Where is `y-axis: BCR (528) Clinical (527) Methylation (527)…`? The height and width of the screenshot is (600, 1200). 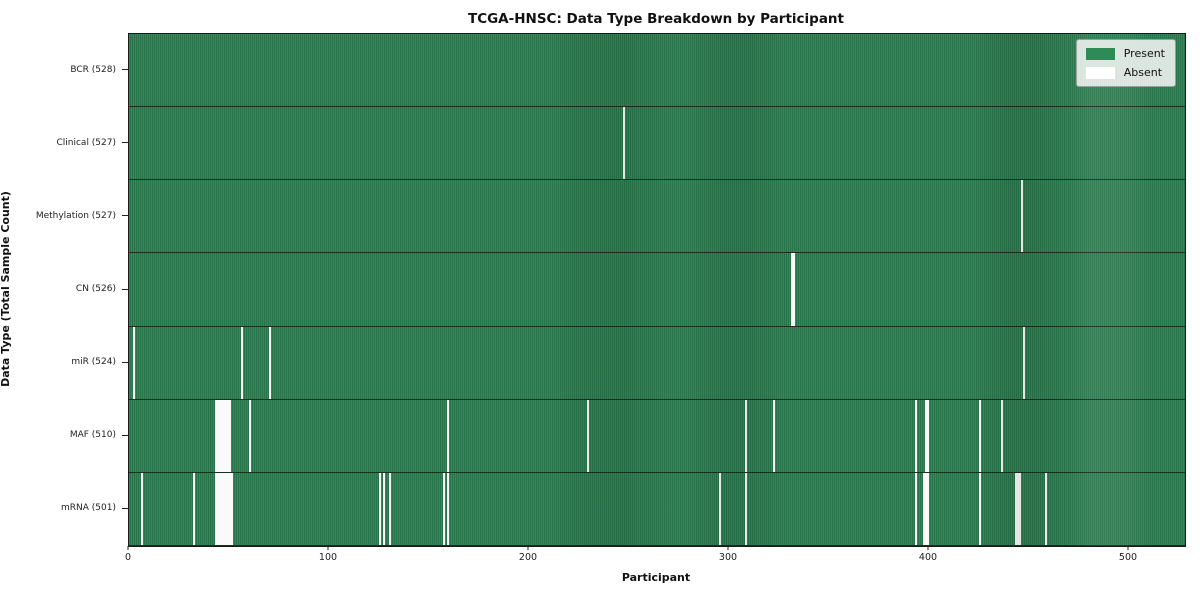 y-axis: BCR (528) Clinical (527) Methylation (527)… is located at coordinates (64, 289).